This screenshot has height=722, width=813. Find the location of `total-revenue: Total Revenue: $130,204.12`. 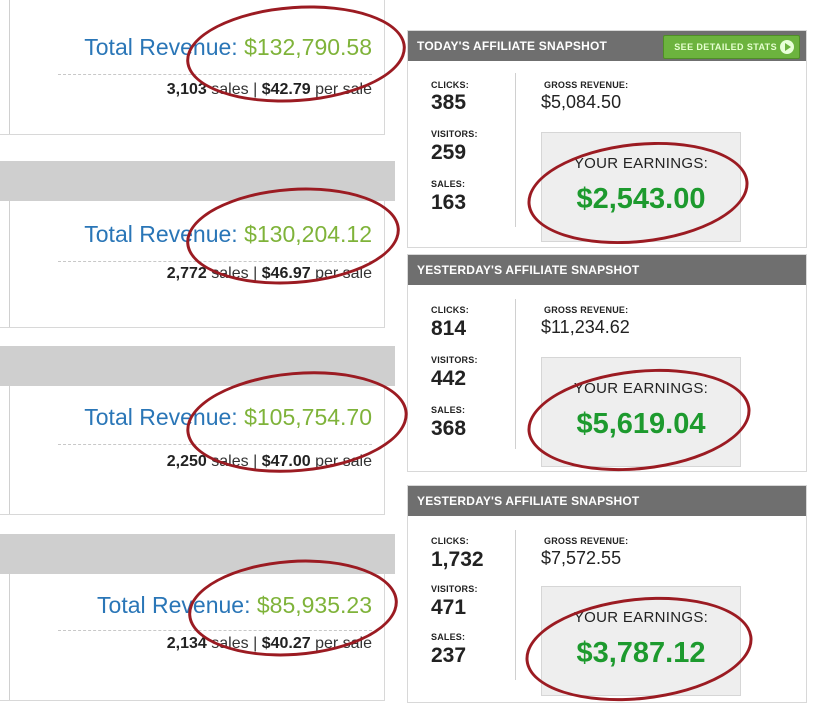

total-revenue: Total Revenue: $130,204.12 is located at coordinates (228, 234).